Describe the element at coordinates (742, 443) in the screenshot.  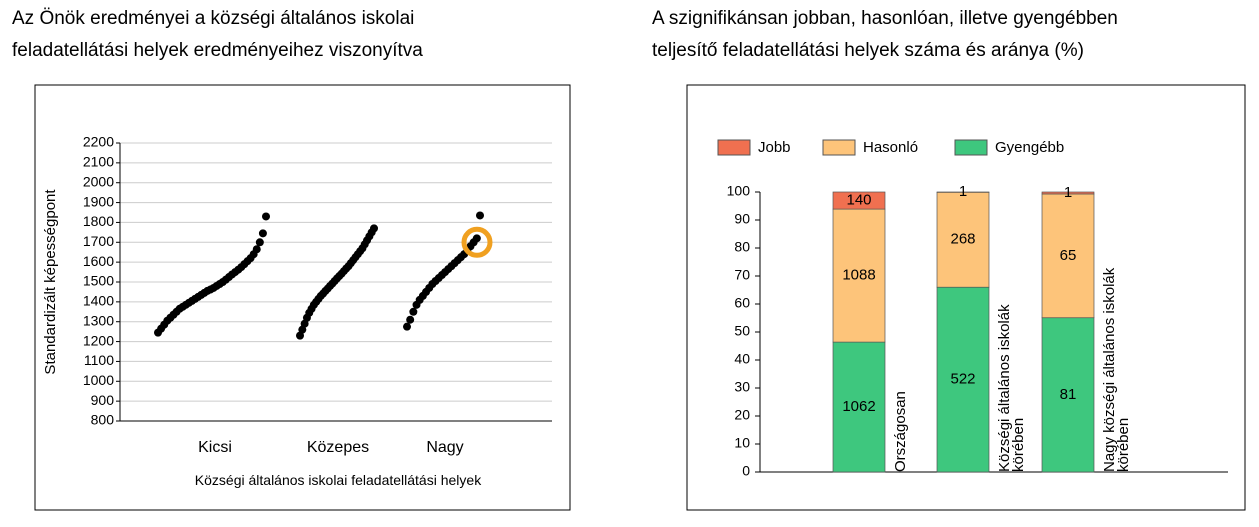
I see `y-tick-label: 10` at that location.